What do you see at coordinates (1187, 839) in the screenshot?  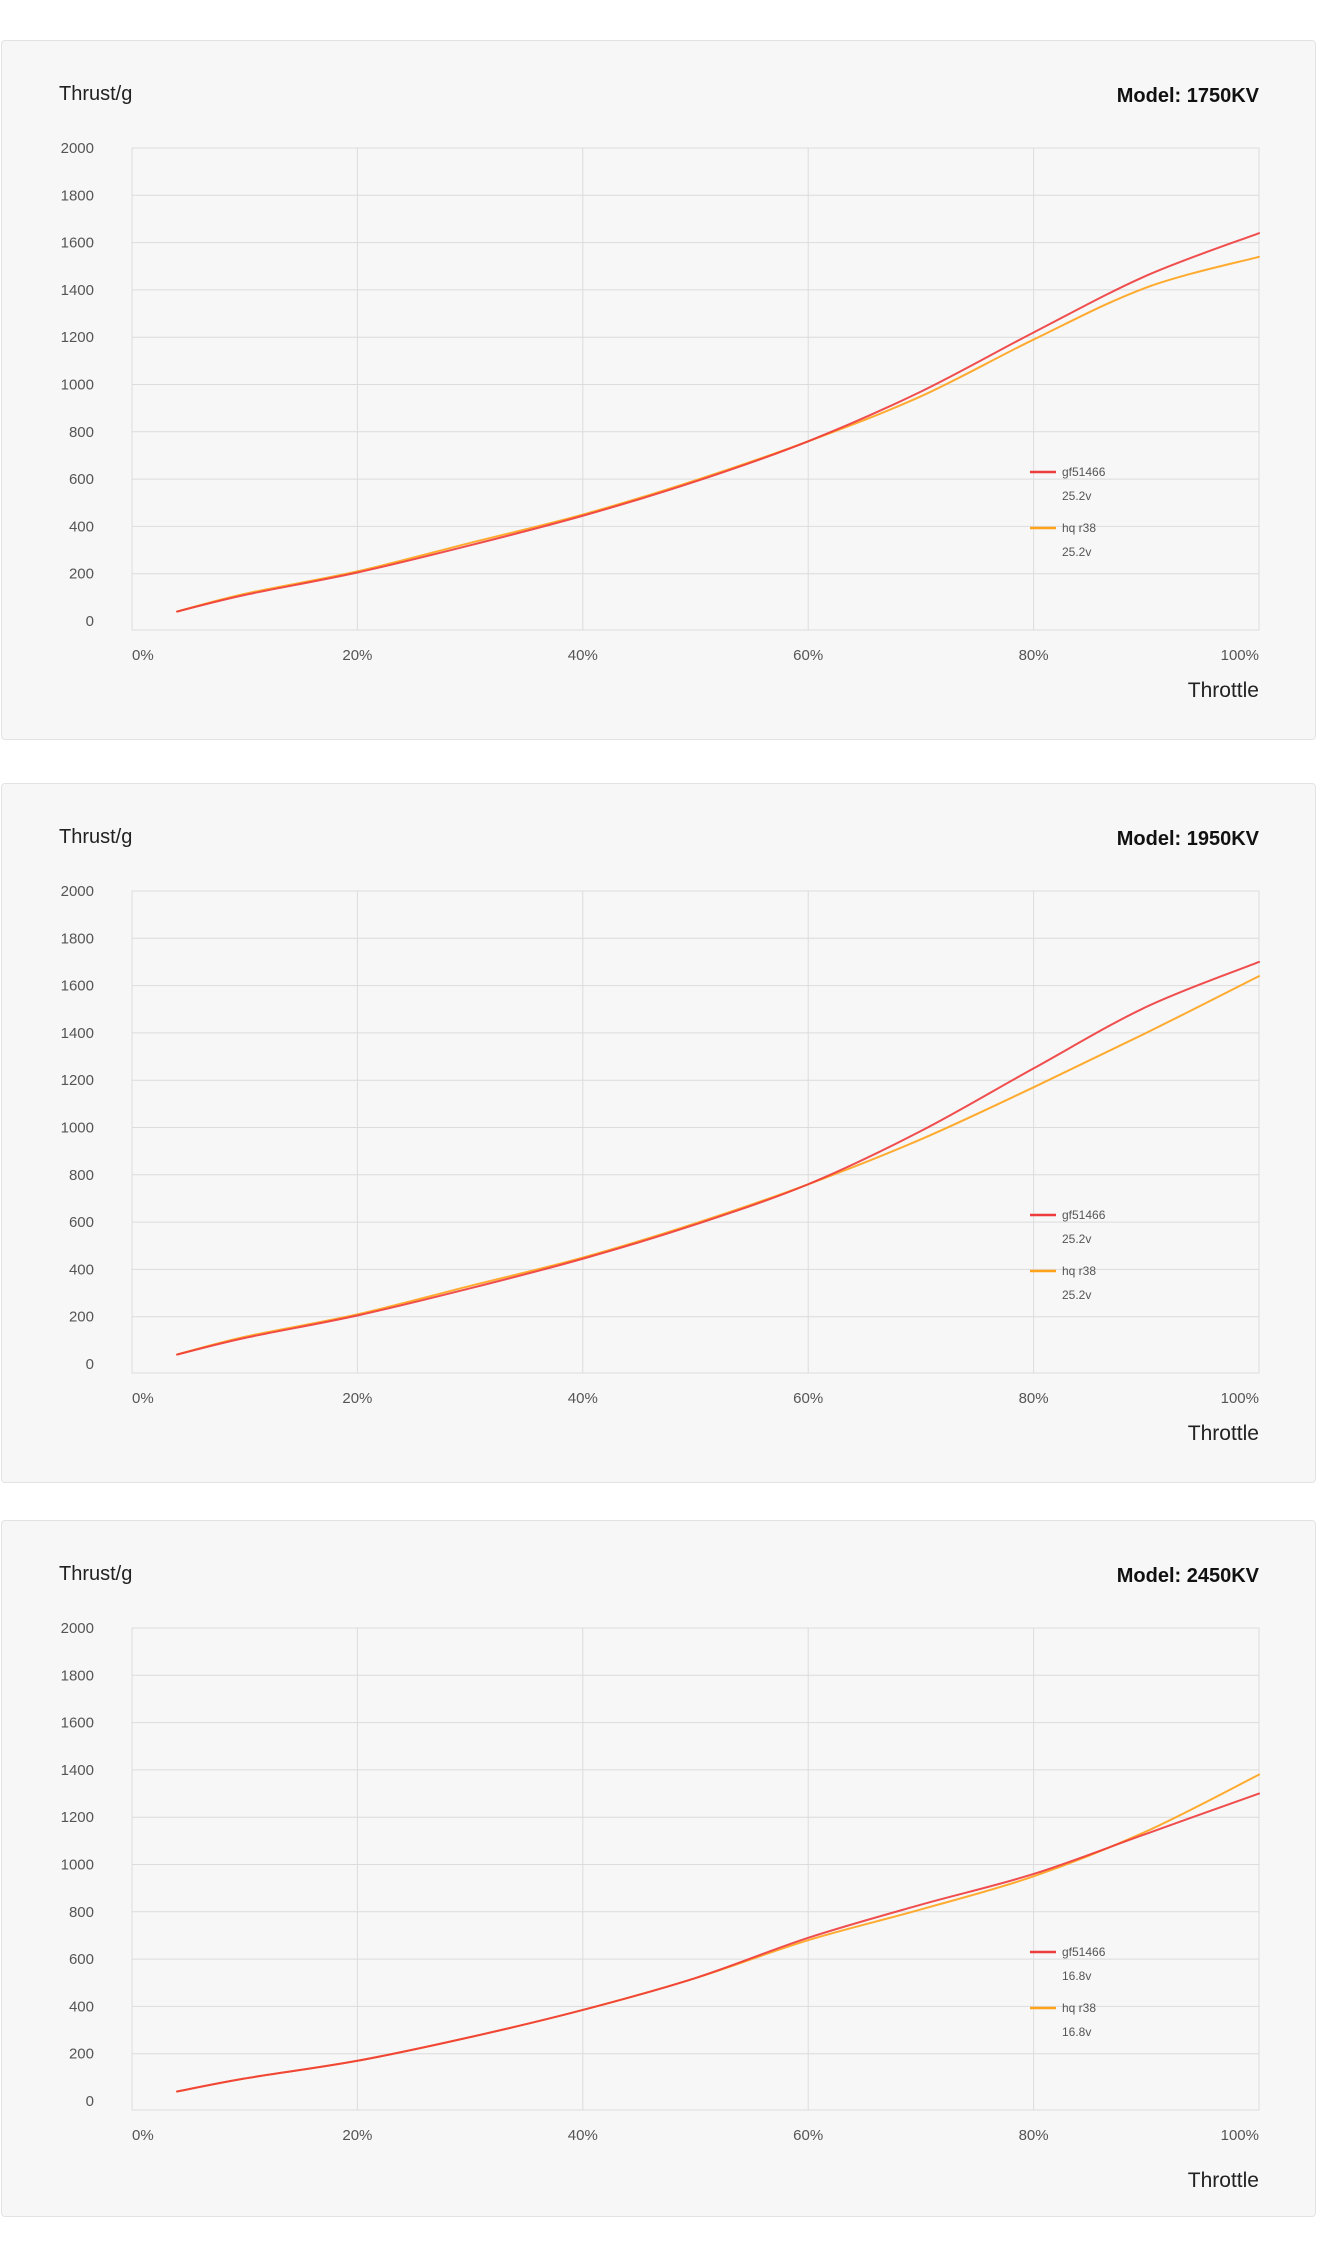 I see `chart-title: Model: 1950KV` at bounding box center [1187, 839].